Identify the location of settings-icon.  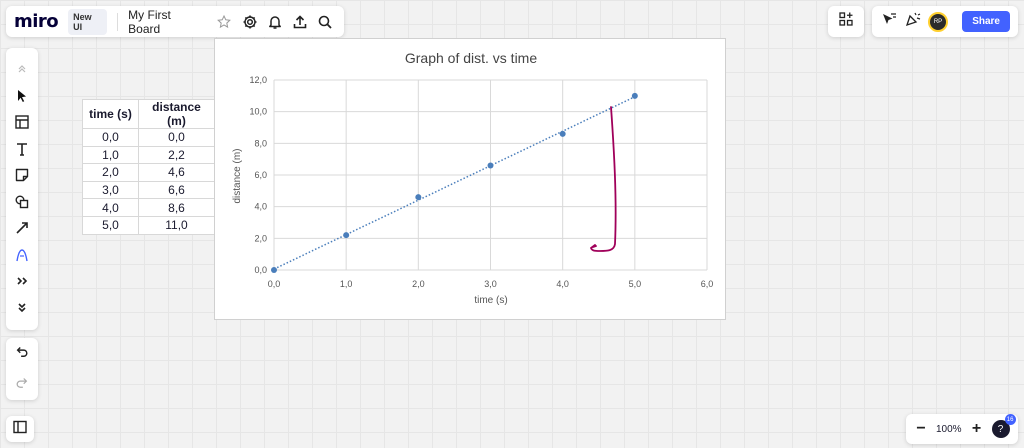
(249, 22).